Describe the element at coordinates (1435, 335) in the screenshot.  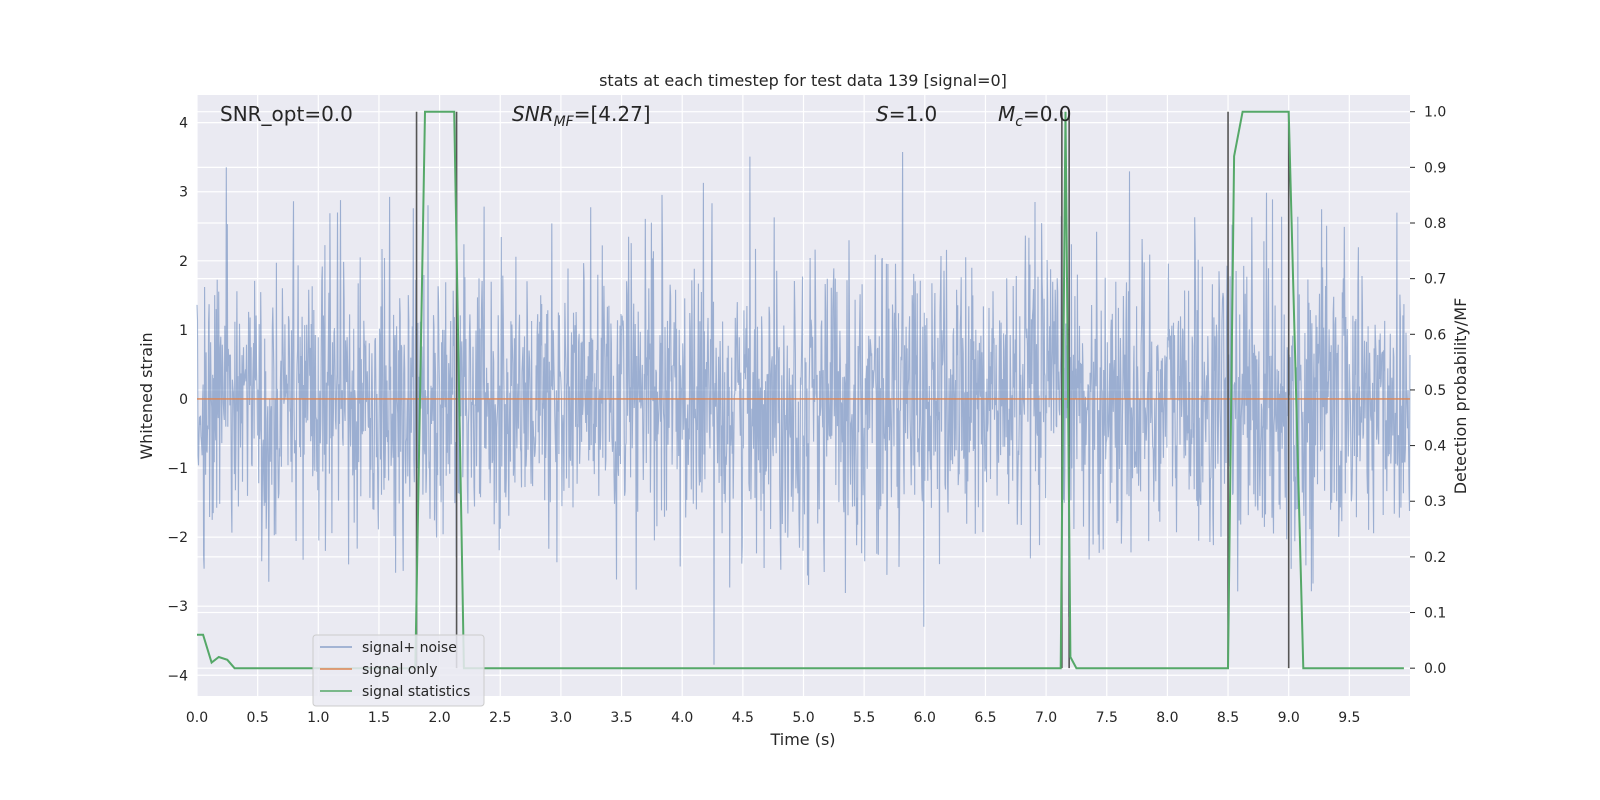
I see `y-right-tick-label: 0.6` at that location.